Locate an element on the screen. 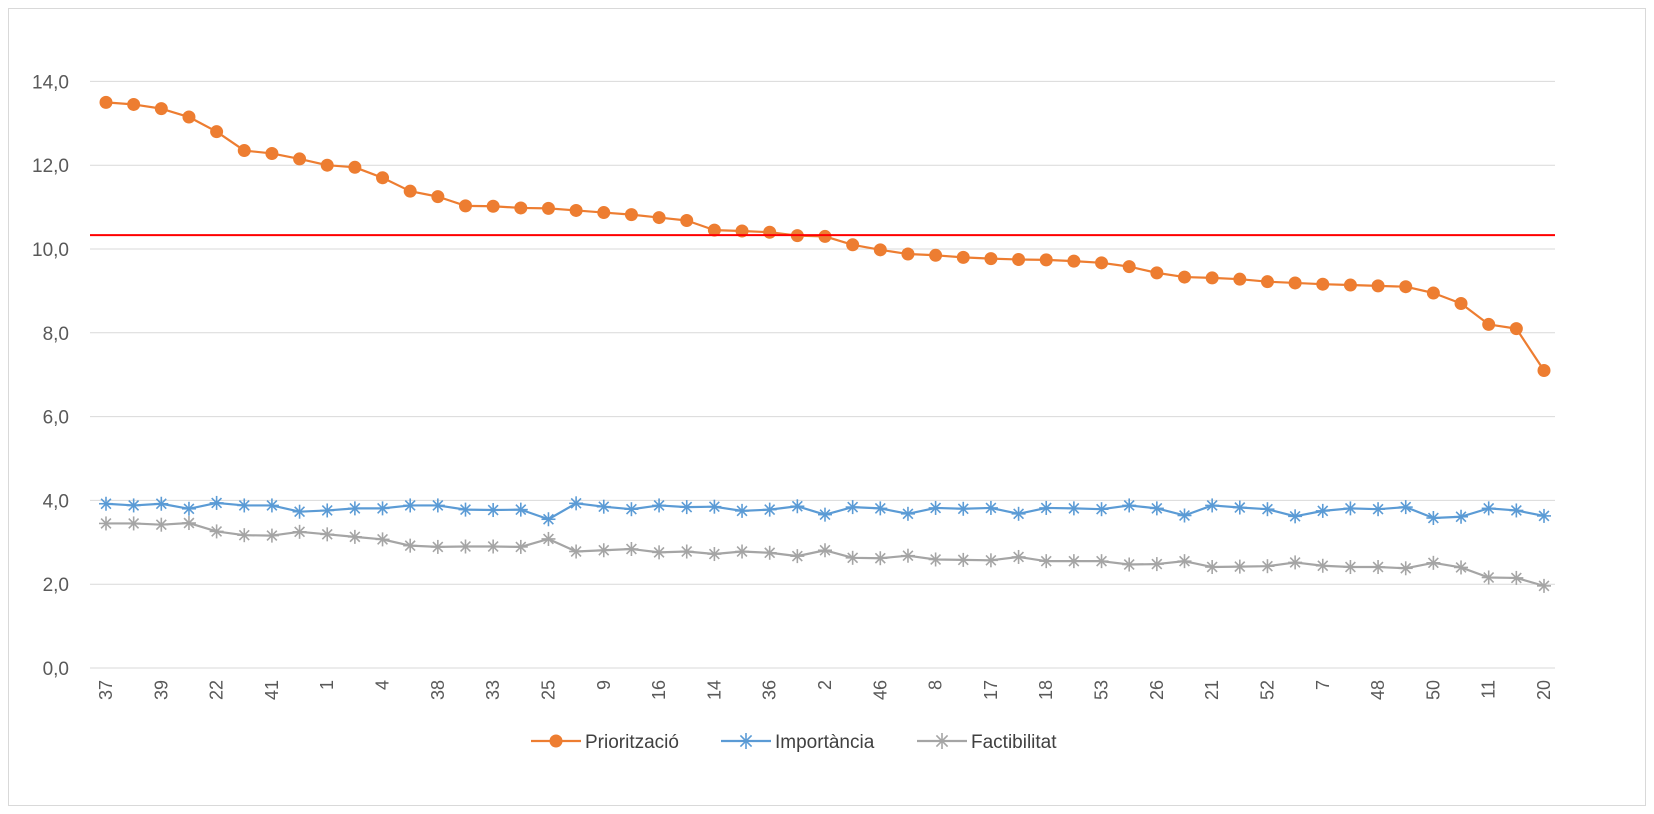  x-tick-label: 11 is located at coordinates (1489, 689).